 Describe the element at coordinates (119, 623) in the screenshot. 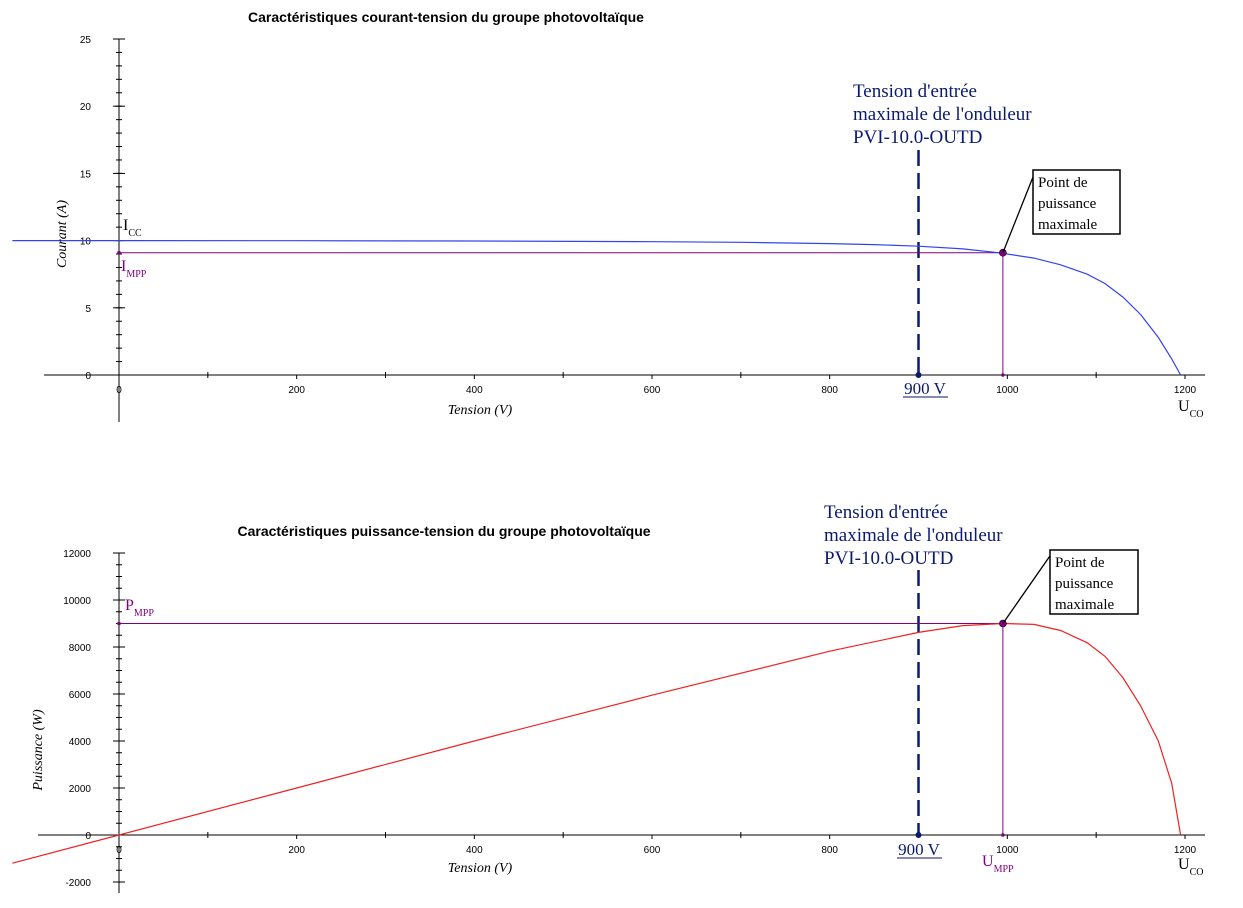

I see `pv-mpp-y-foot` at that location.